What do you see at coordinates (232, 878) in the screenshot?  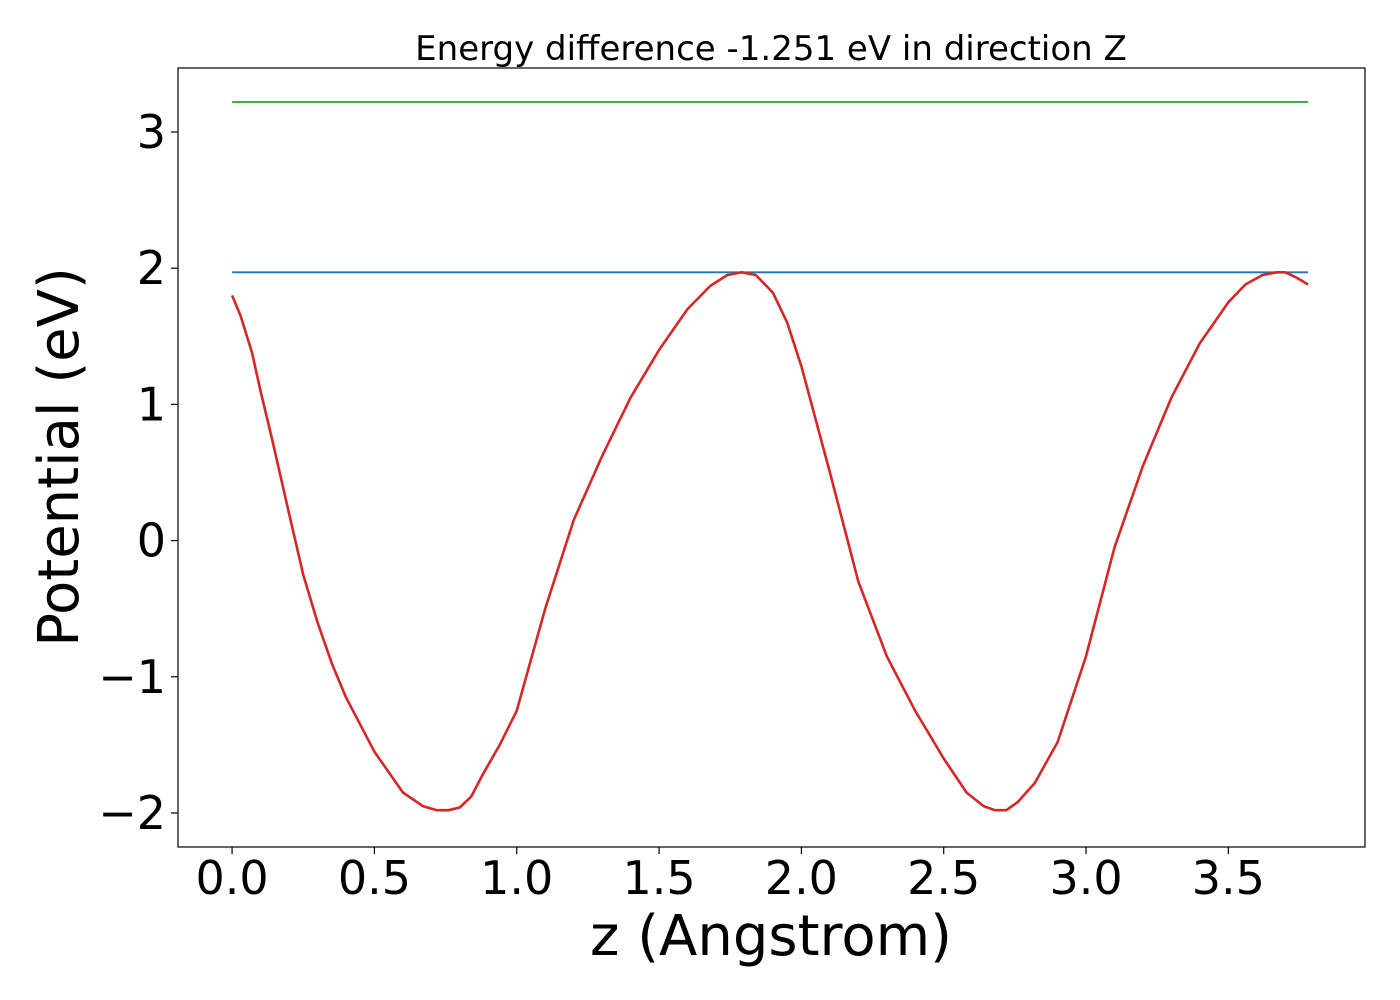 I see `x-tick-label: 0.0` at bounding box center [232, 878].